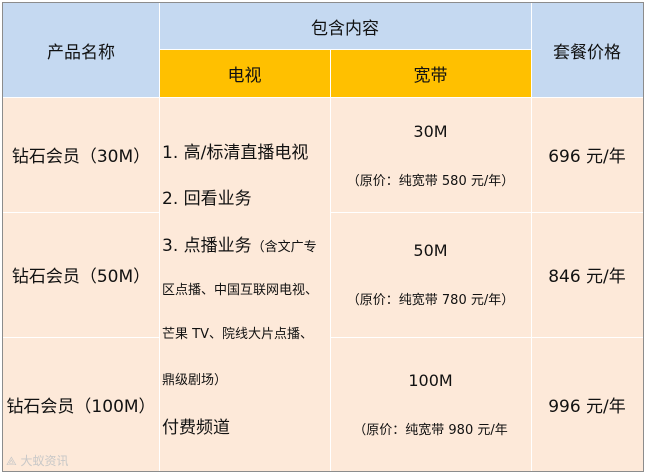  Describe the element at coordinates (430, 250) in the screenshot. I see `bandwidth-value: 50M` at that location.